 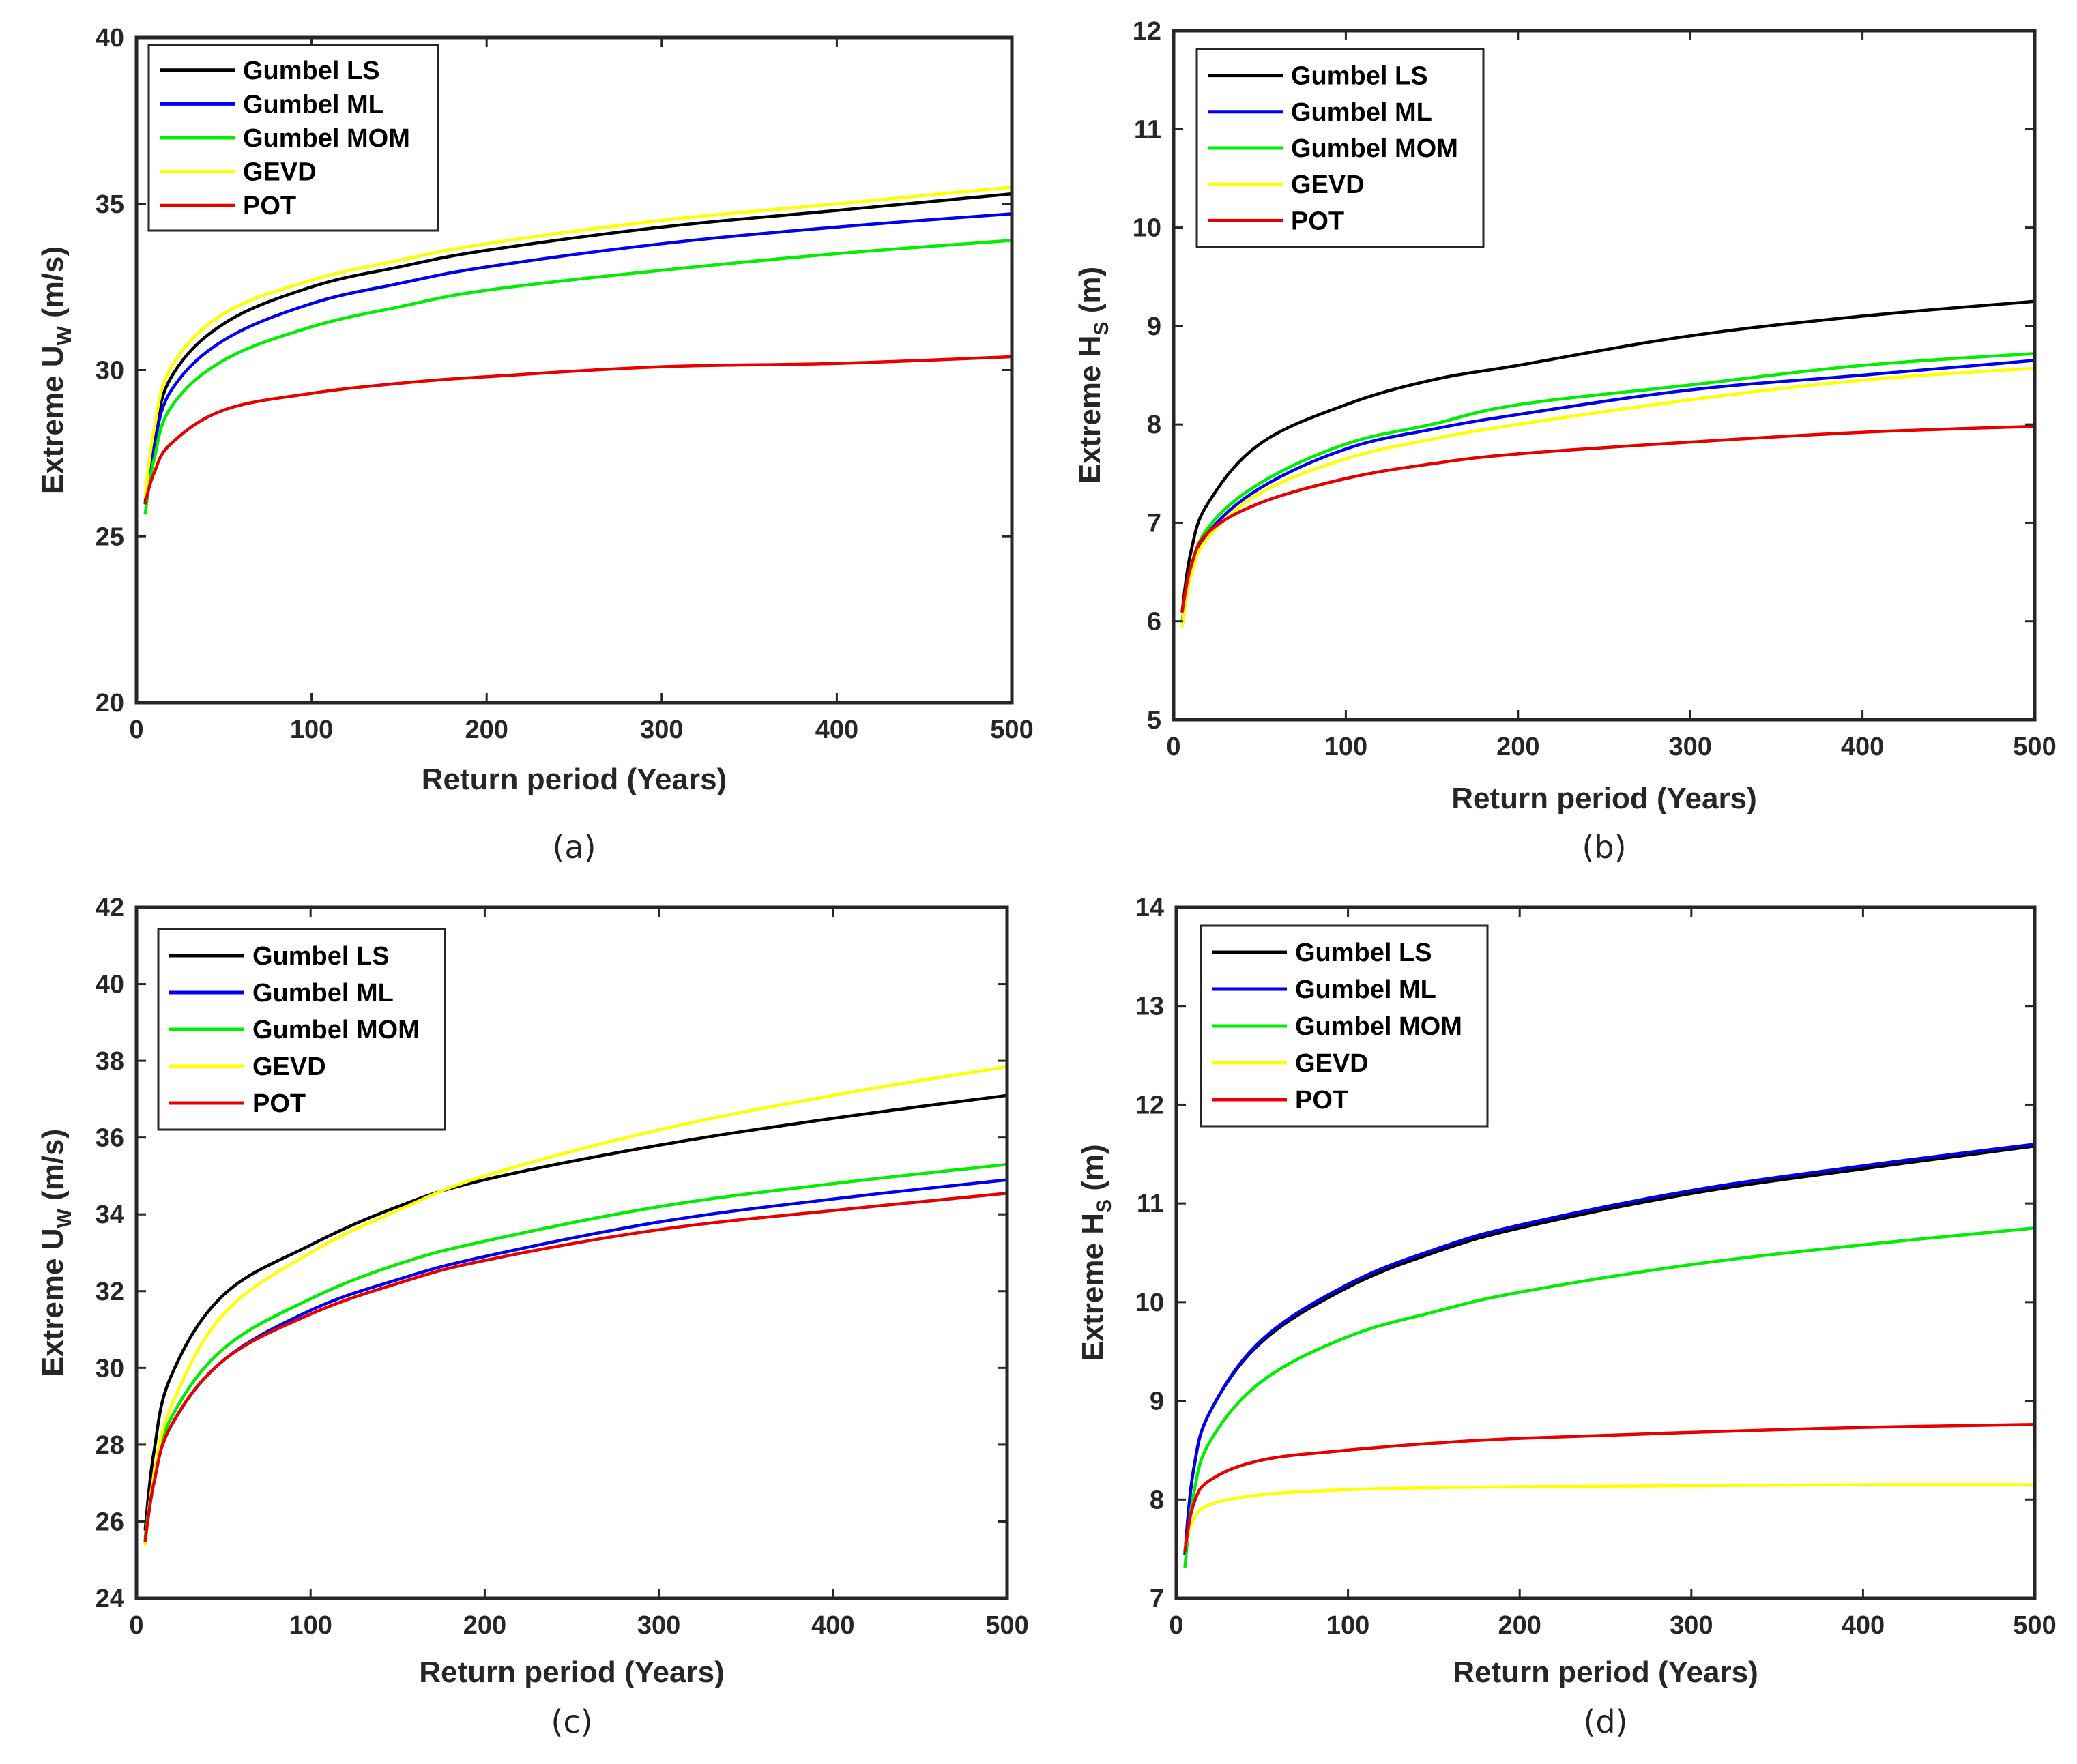 I want to click on series-group-a, so click(x=578, y=350).